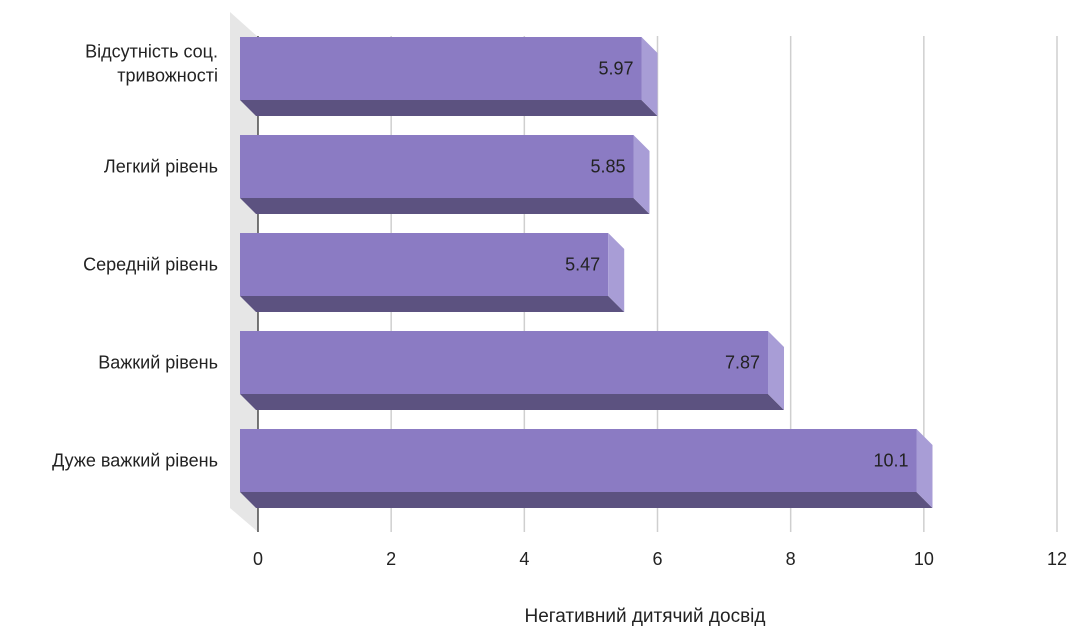 This screenshot has height=630, width=1079. I want to click on bar: 10.1, so click(586, 468).